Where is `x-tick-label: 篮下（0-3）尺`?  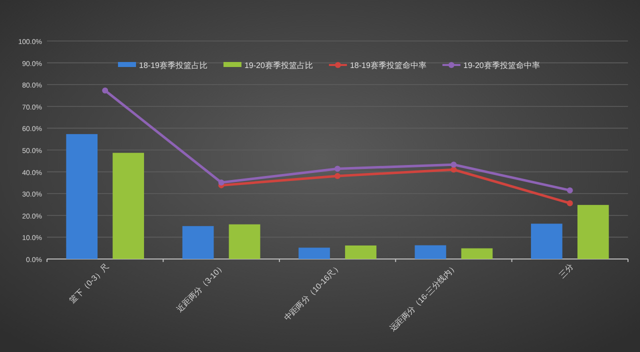
x-tick-label: 篮下（0-3）尺 is located at coordinates (89, 283).